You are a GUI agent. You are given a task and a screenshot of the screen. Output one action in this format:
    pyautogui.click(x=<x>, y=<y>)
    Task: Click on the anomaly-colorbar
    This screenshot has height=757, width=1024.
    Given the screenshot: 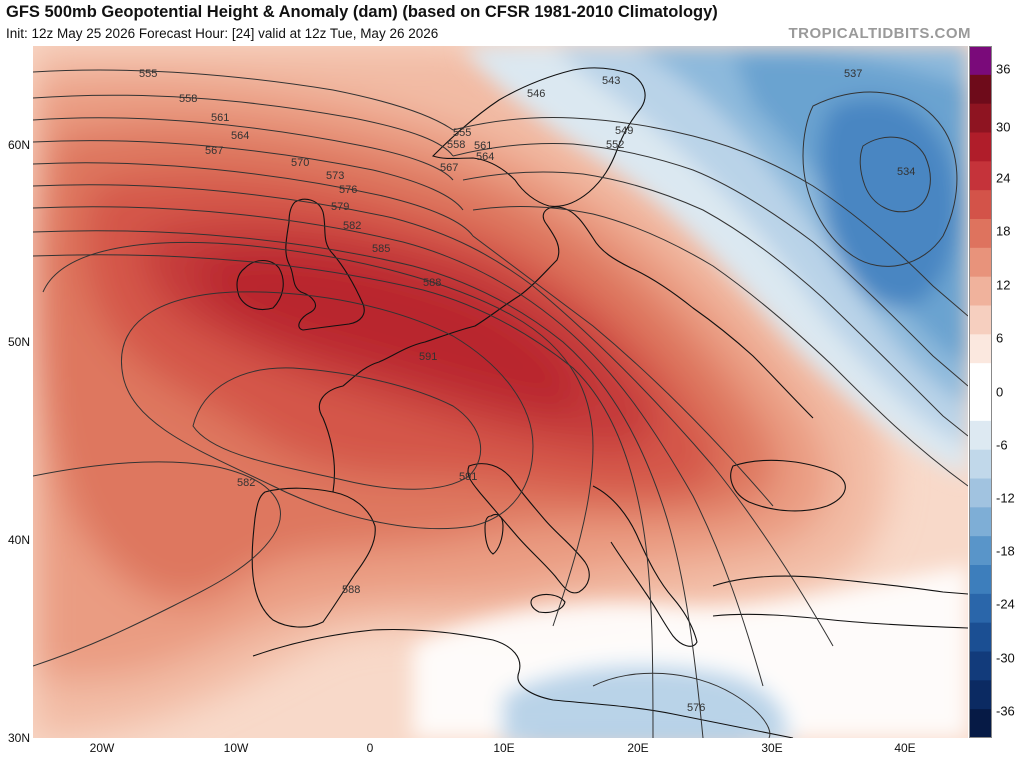 What is the action you would take?
    pyautogui.click(x=980, y=392)
    